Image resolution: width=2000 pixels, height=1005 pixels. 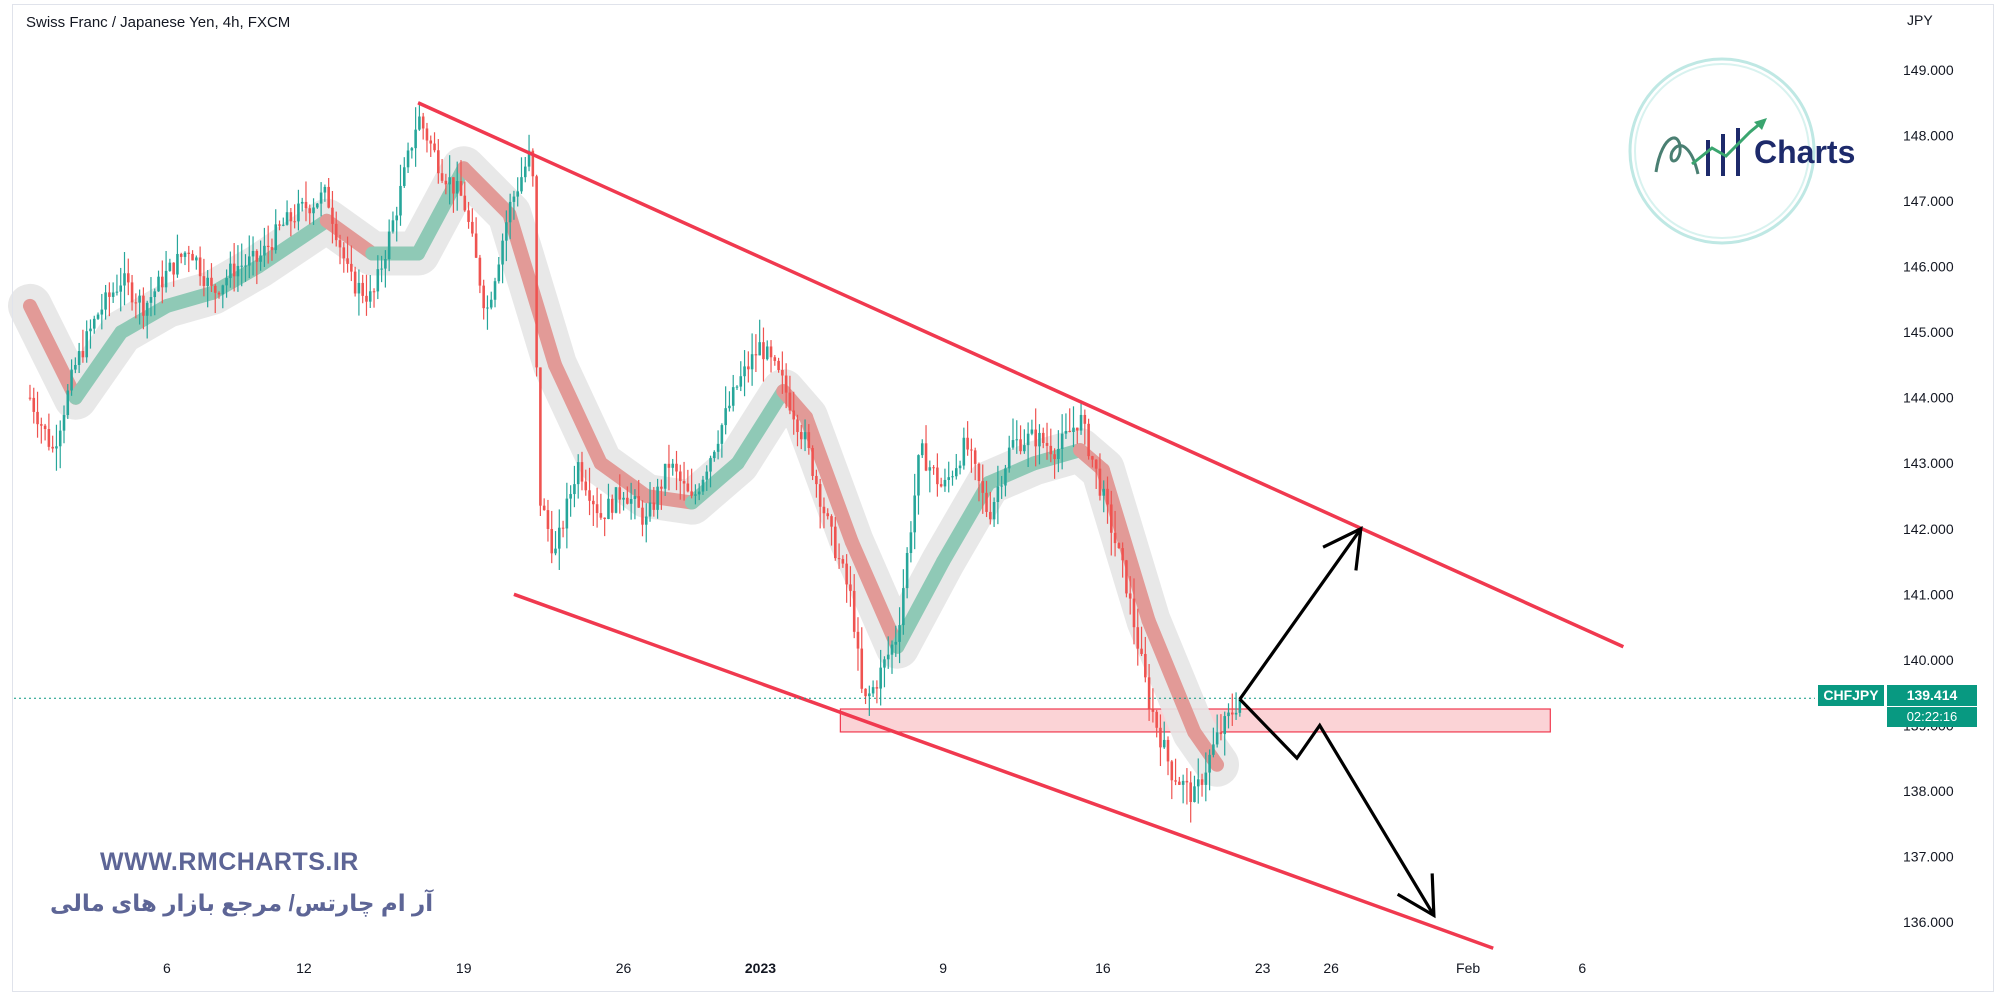 What do you see at coordinates (1928, 791) in the screenshot?
I see `y-tick-label: 138.000` at bounding box center [1928, 791].